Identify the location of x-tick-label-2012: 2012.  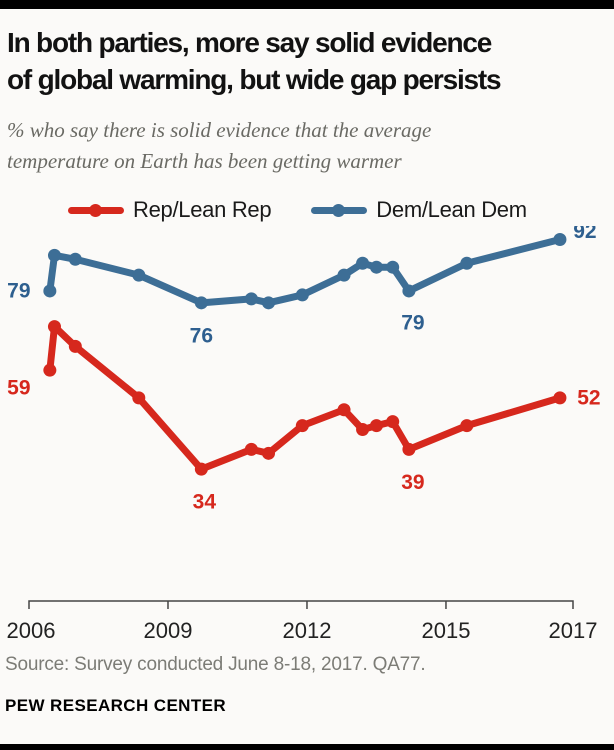
(307, 630).